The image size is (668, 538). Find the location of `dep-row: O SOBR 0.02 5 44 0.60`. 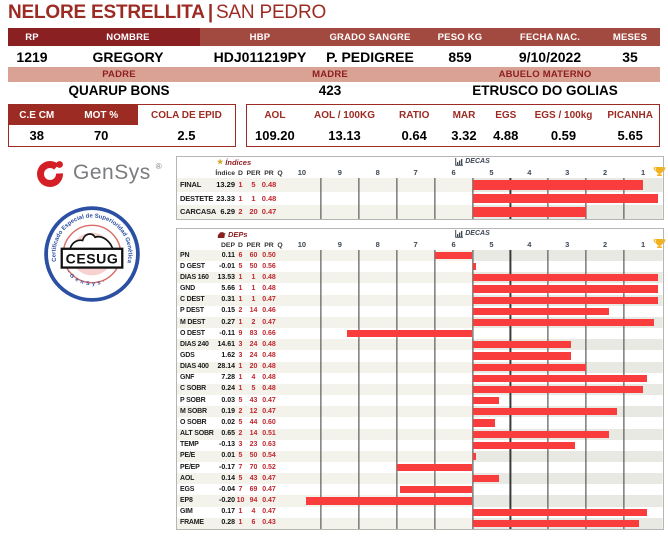

dep-row: O SOBR 0.02 5 44 0.60 is located at coordinates (420, 423).